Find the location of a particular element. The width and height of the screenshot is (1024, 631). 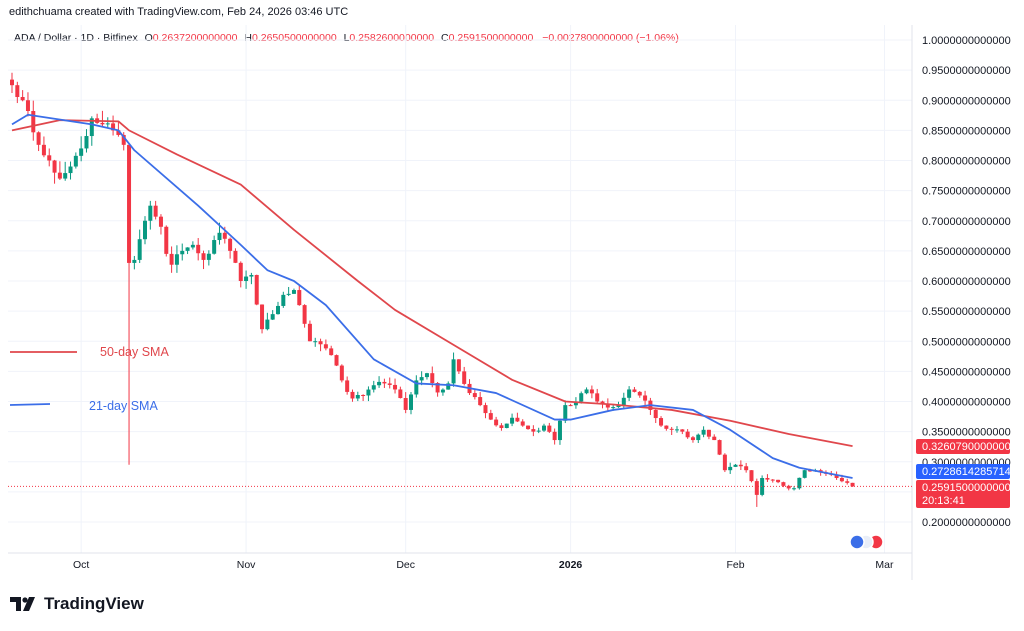

y-tick-label: 0.8000000000000 is located at coordinates (966, 162).